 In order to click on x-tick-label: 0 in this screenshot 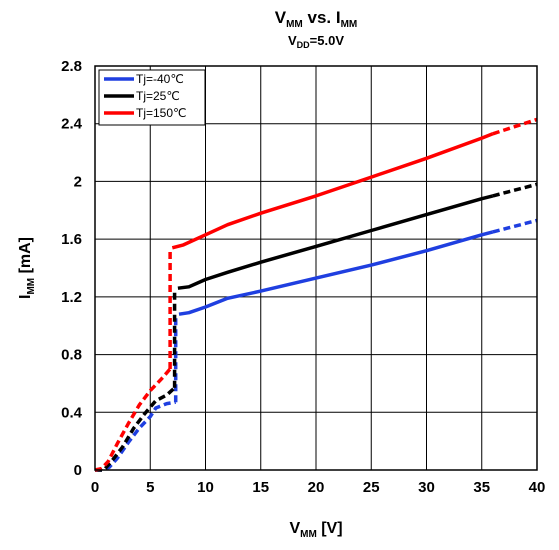, I will do `click(95, 487)`.